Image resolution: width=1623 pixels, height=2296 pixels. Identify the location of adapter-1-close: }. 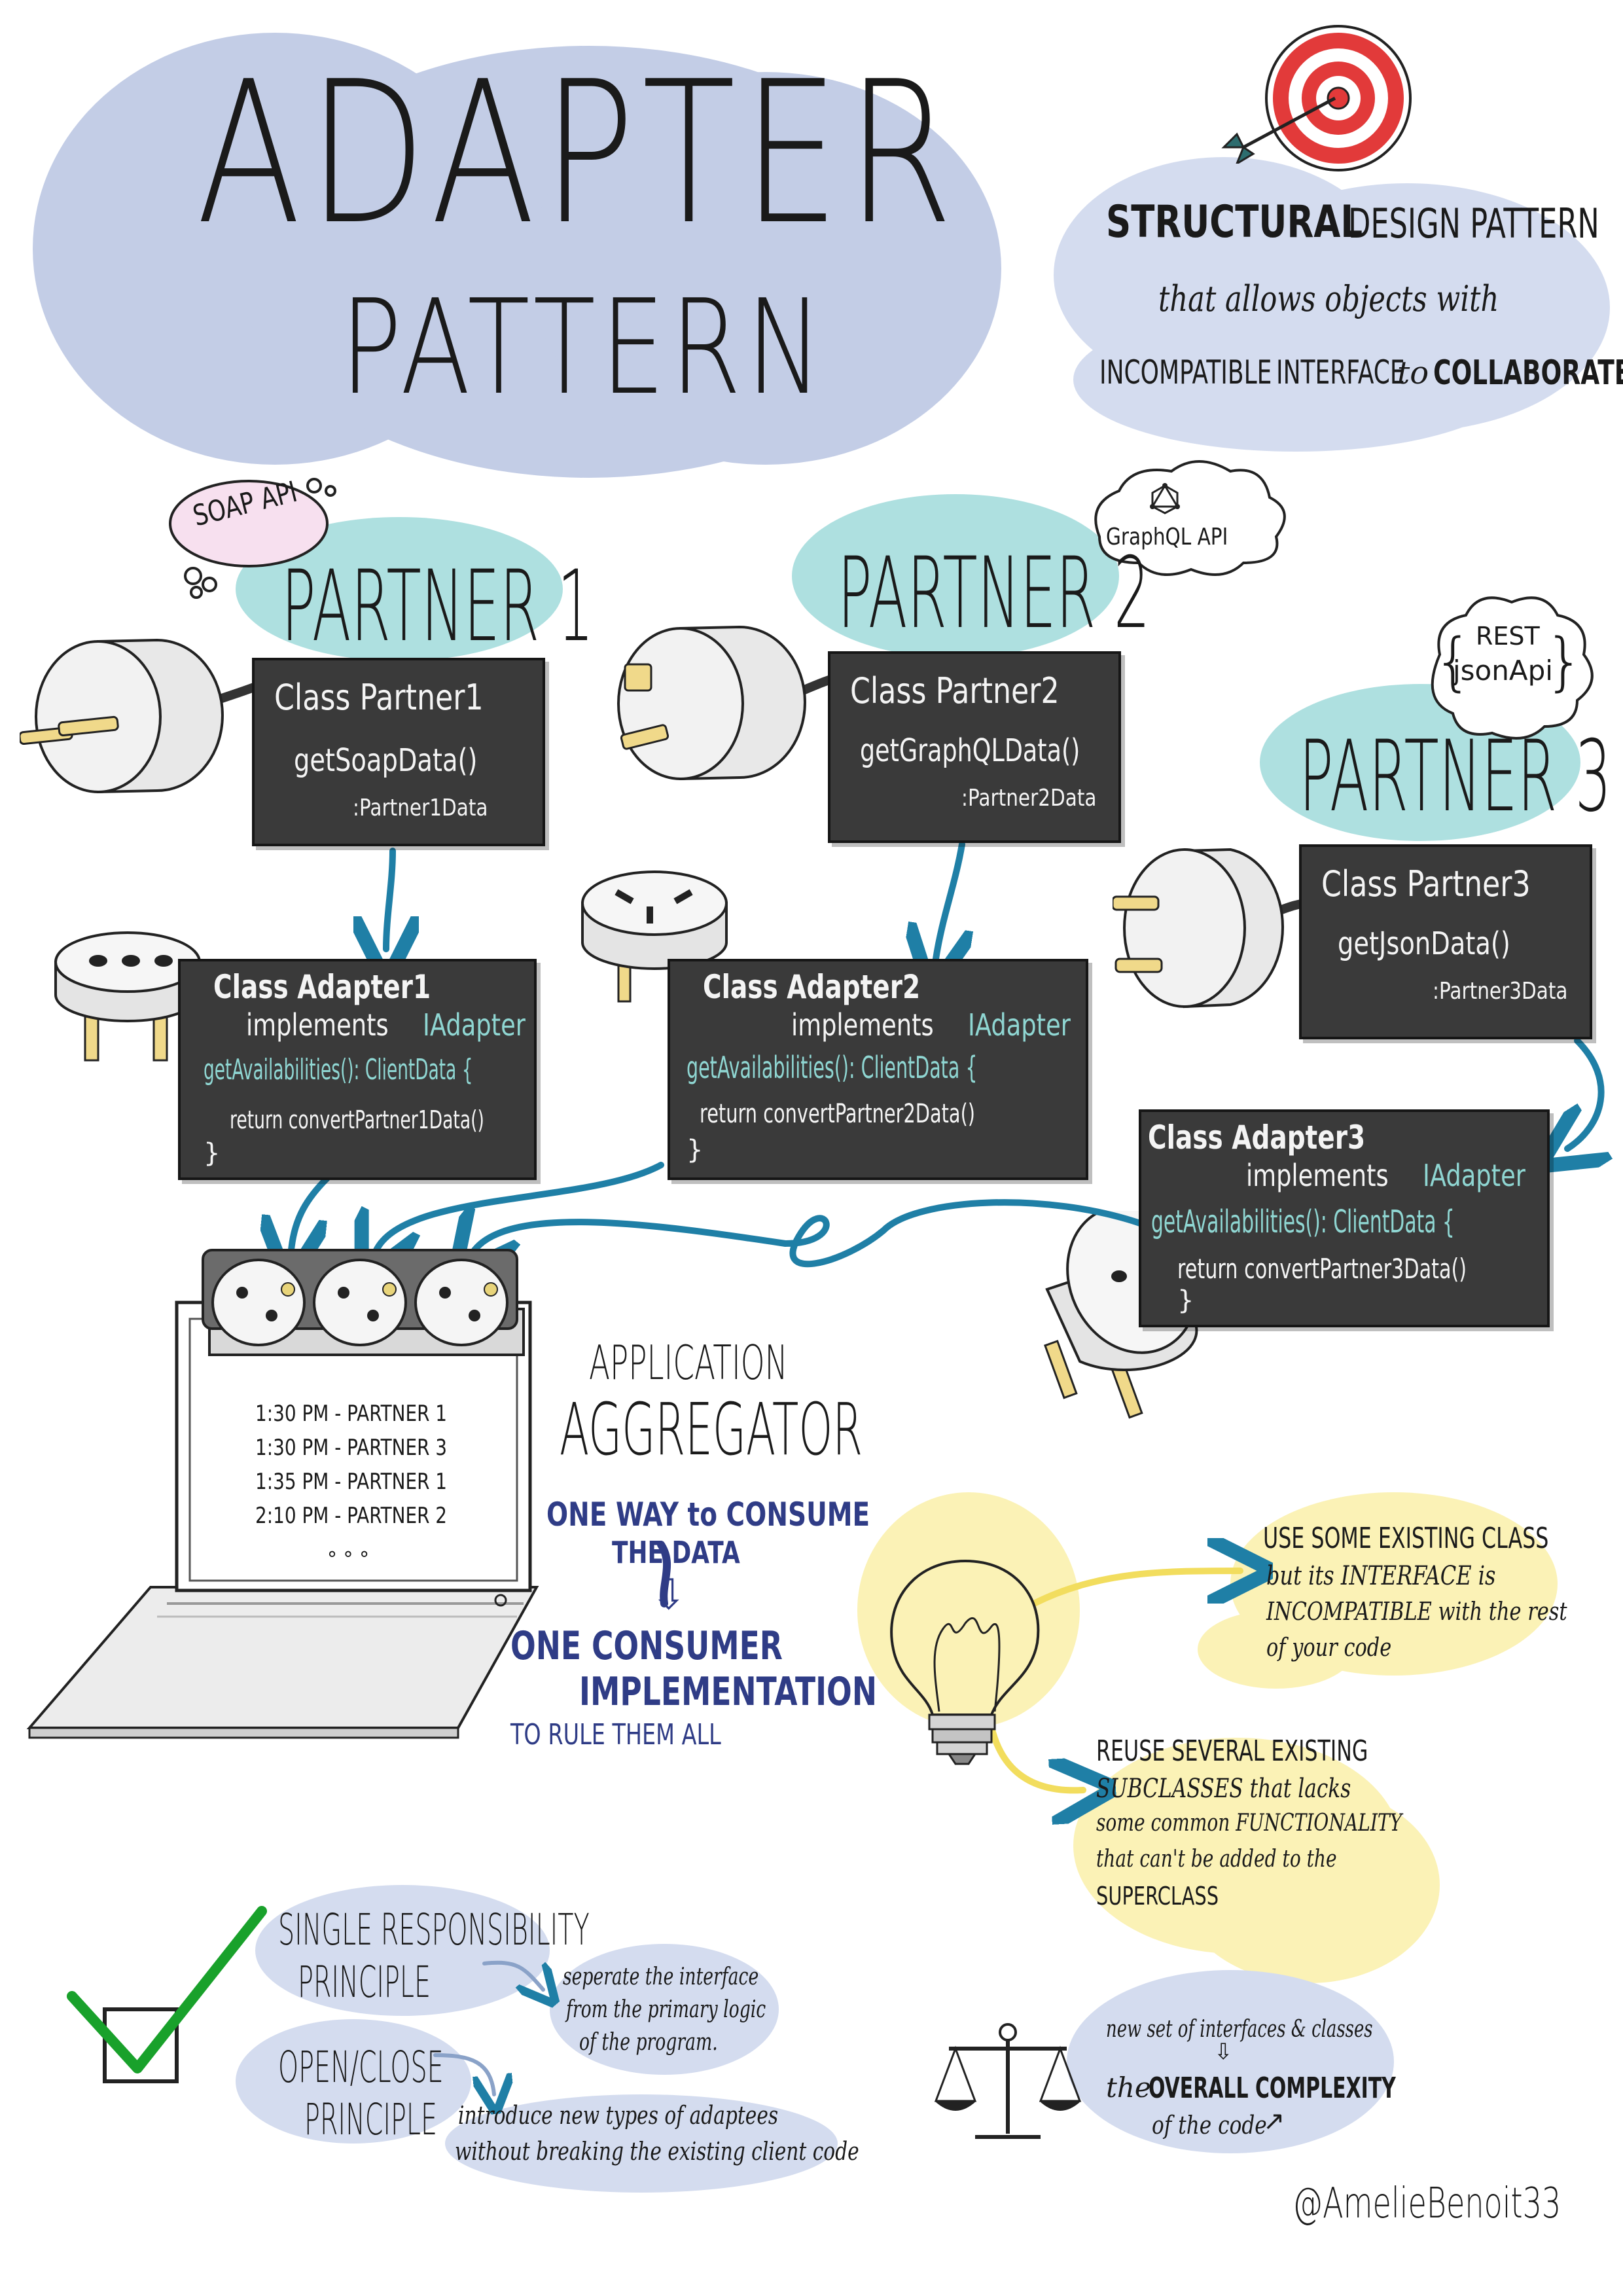
(213, 1153).